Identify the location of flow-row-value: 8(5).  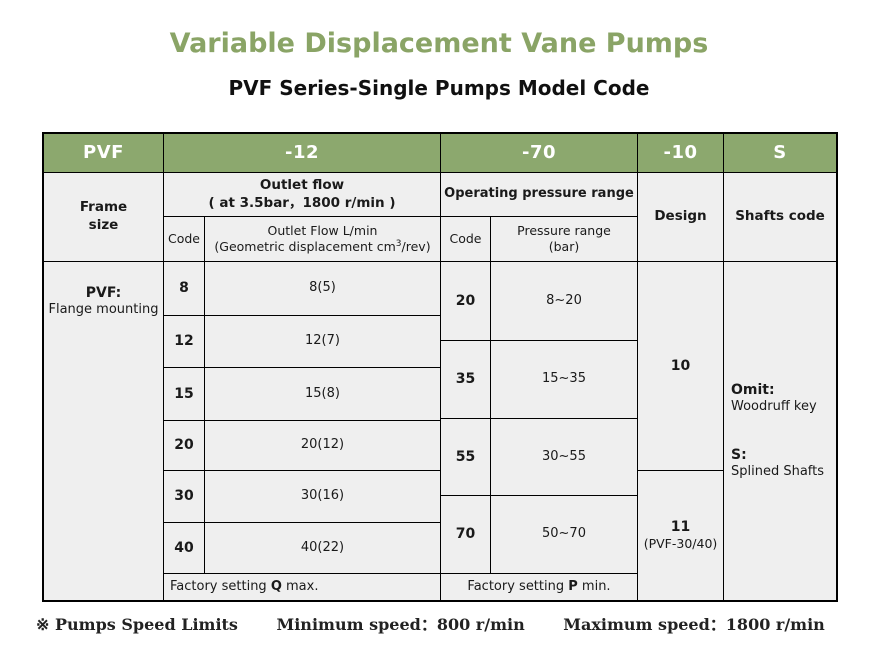
(322, 288).